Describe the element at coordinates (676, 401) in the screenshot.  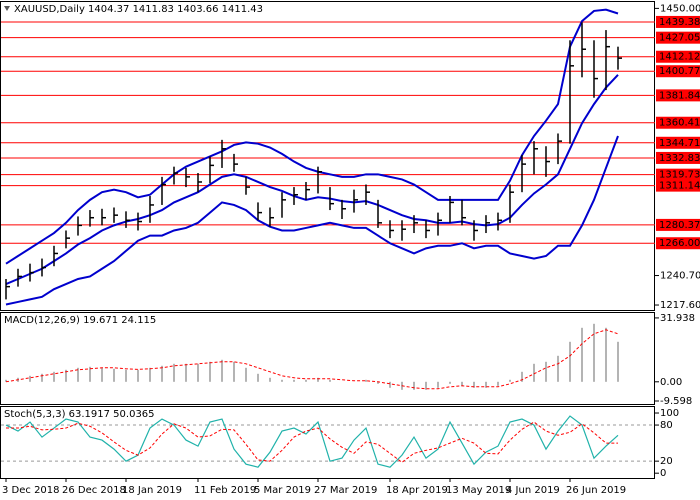
I see `y-tick-label: -9.598` at that location.